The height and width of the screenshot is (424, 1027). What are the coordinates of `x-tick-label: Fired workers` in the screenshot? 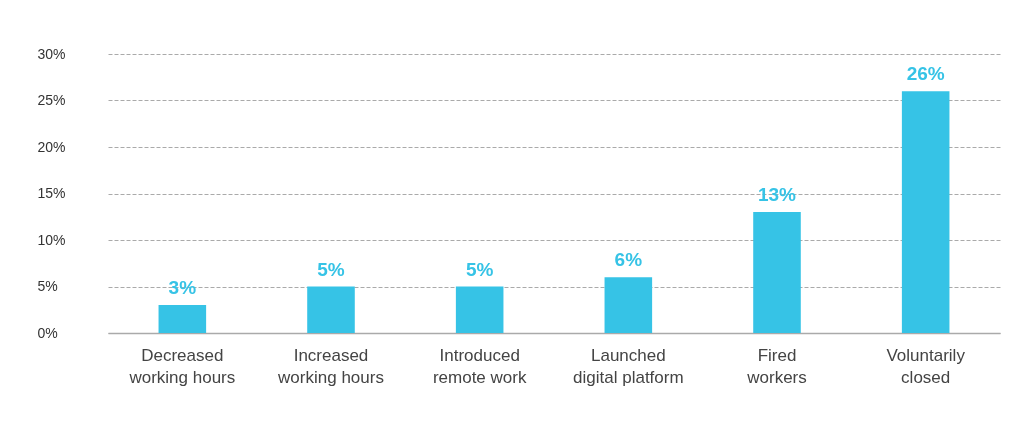 It's located at (776, 366).